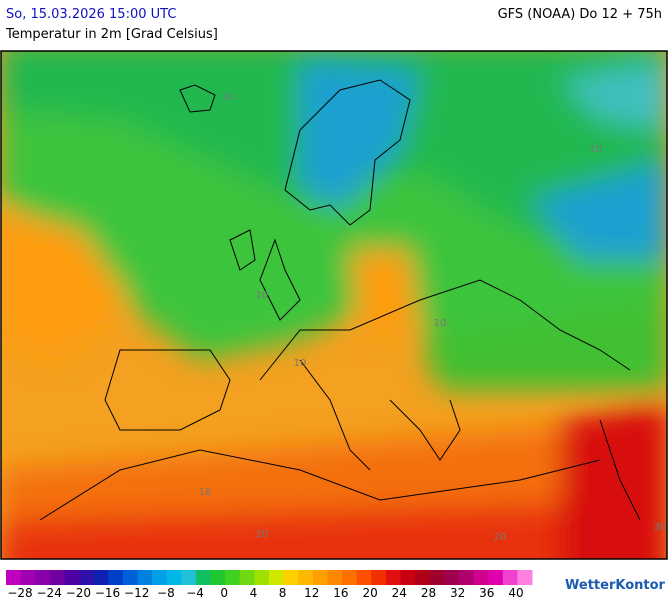 Image resolution: width=669 pixels, height=604 pixels. Describe the element at coordinates (111, 34) in the screenshot. I see `subtitle: Temperatur in 2m [Grad Celsius]` at that location.